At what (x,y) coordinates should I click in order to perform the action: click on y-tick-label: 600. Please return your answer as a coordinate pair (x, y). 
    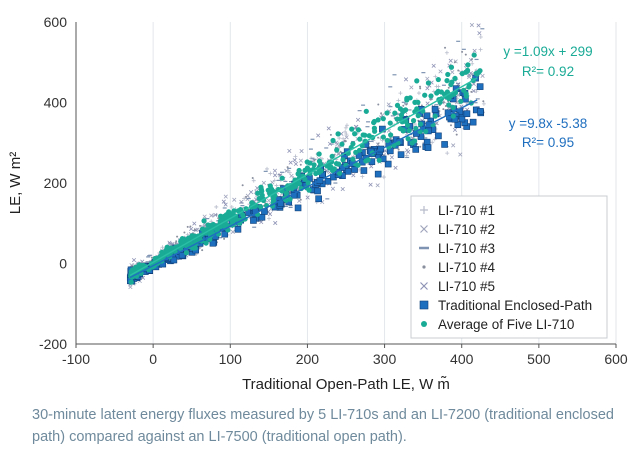
    Looking at the image, I should click on (56, 22).